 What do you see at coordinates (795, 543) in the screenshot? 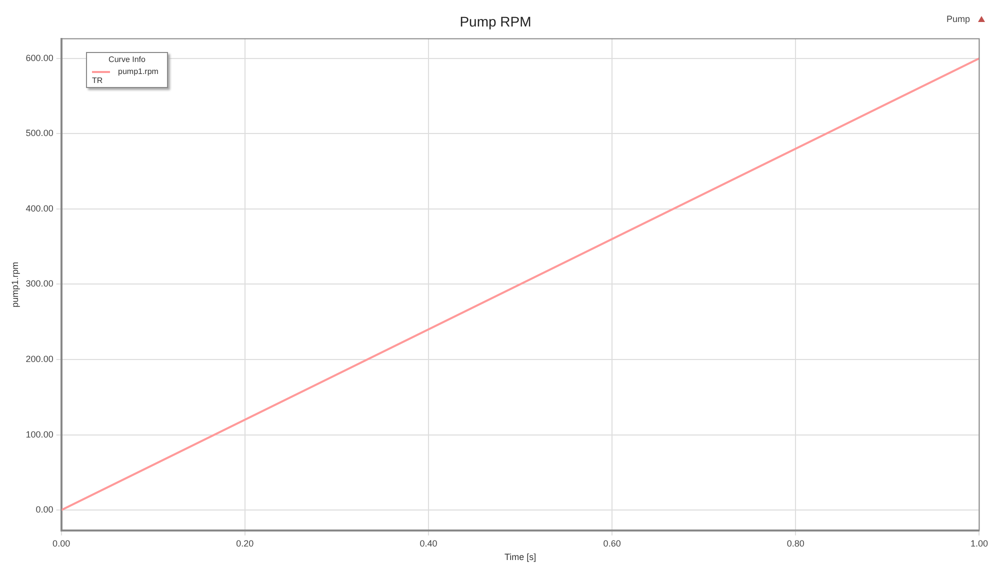
I see `x-tick-label: 0.80` at bounding box center [795, 543].